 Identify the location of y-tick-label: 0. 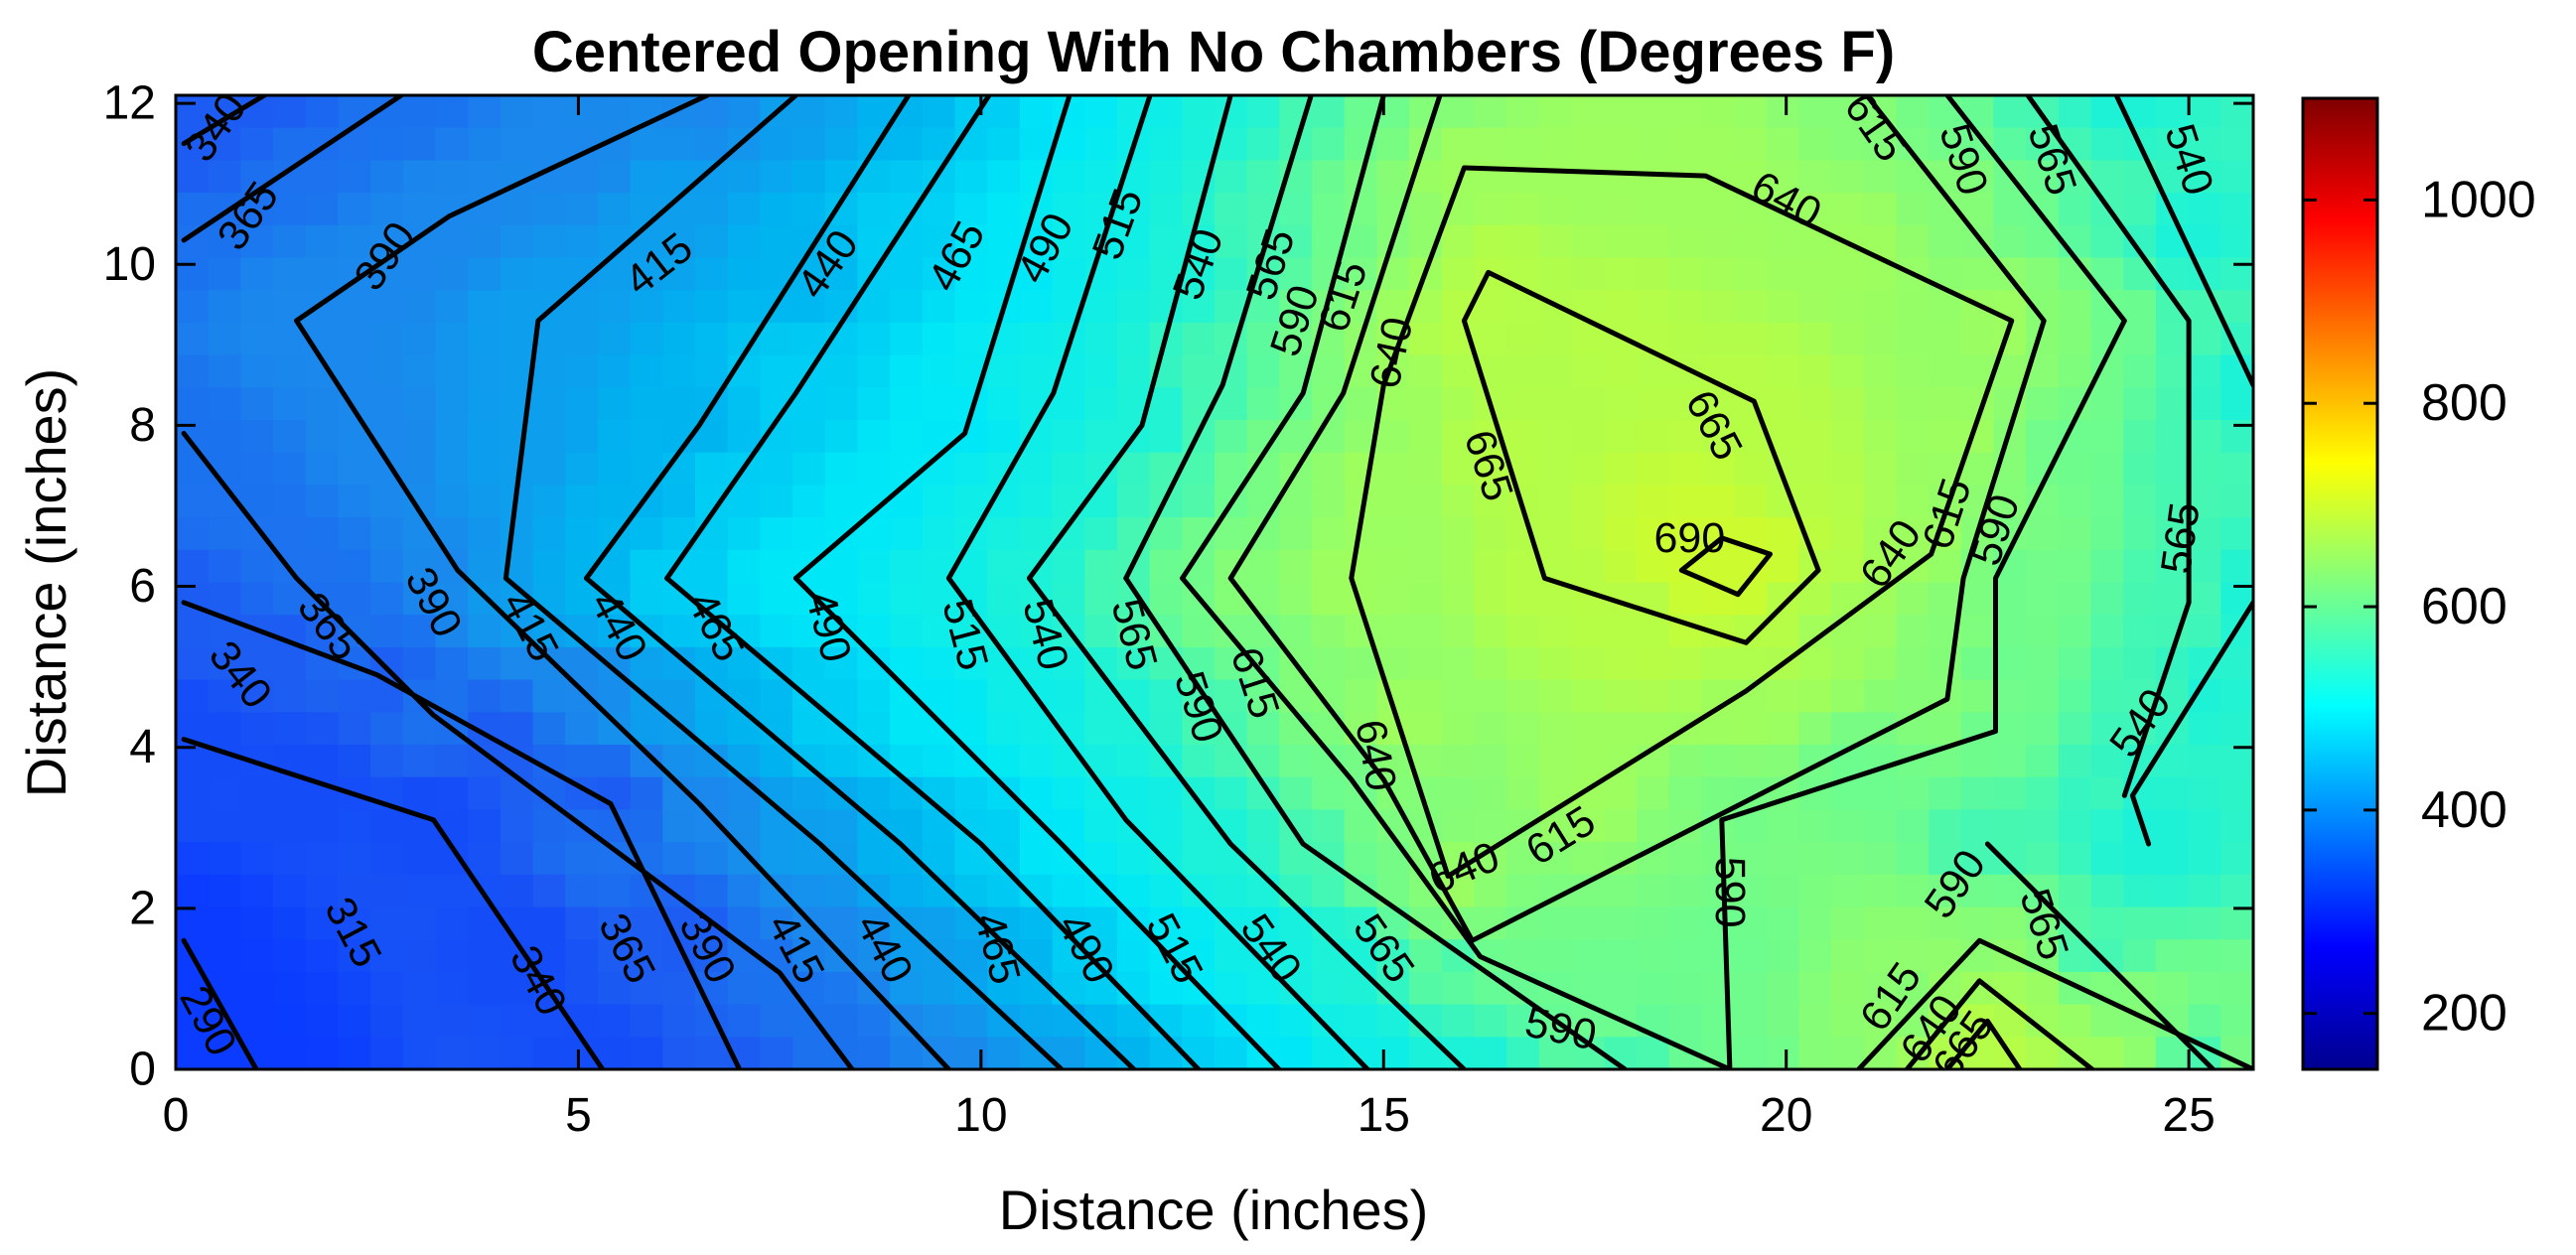
(142, 1070).